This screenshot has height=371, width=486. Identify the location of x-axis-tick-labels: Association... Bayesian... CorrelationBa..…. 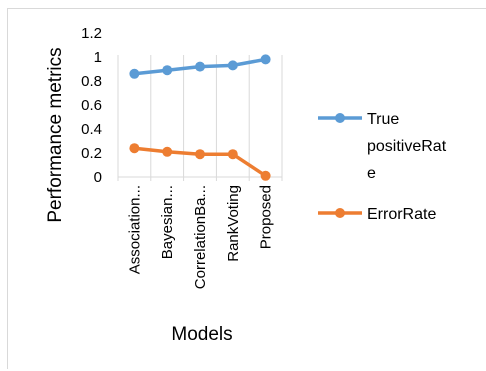
(200, 237).